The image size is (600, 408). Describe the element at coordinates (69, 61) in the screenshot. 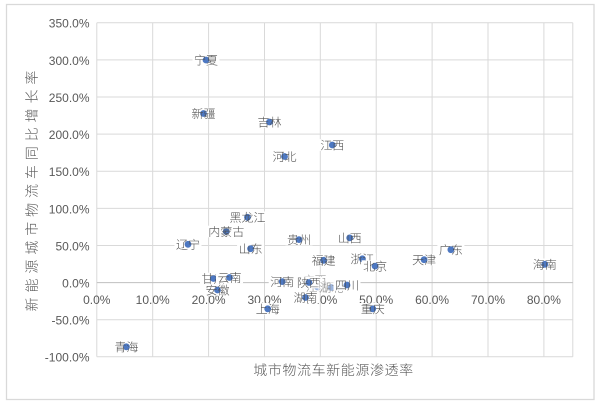

I see `svg-text: 300.0%` at that location.